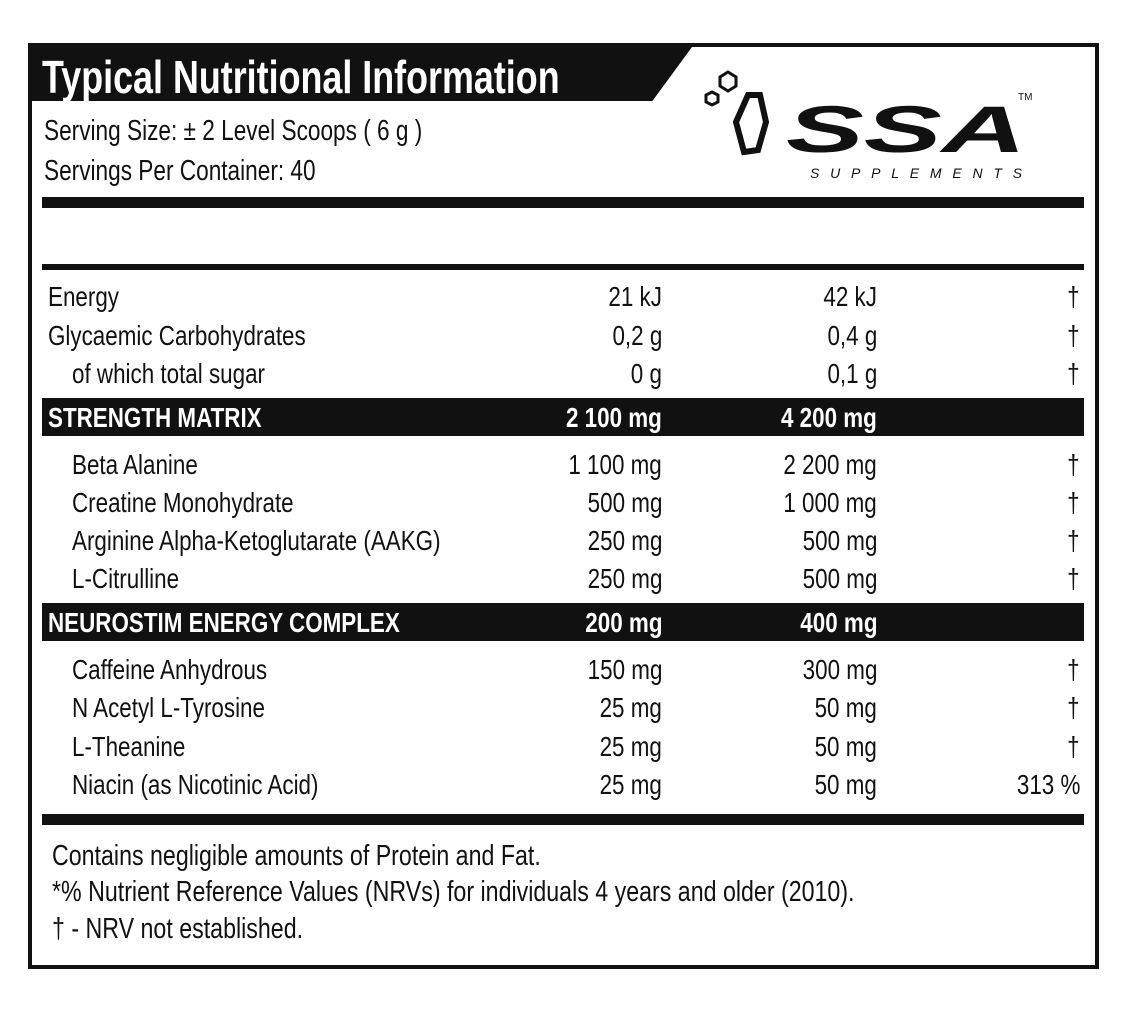  I want to click on table-row: Beta Alanine 1 100 mg 2 200 mg †, so click(563, 464).